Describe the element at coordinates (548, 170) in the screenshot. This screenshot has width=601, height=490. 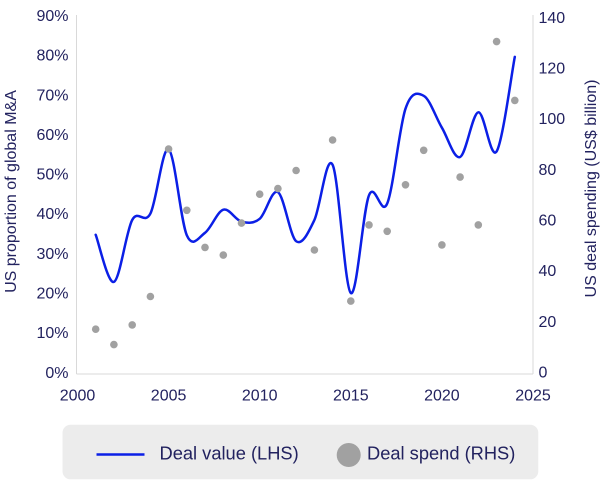
I see `svg-text: 80` at that location.